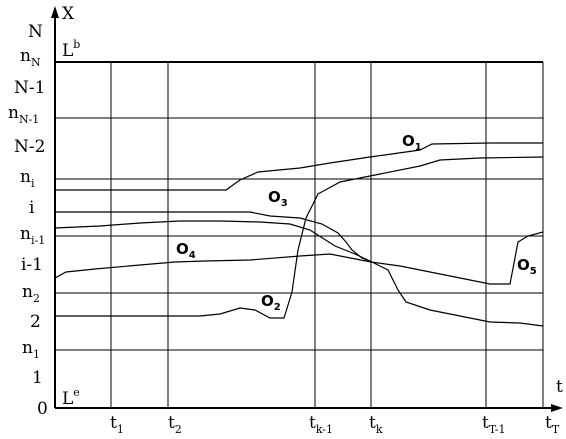 This screenshot has height=439, width=566. Describe the element at coordinates (321, 424) in the screenshot. I see `x-tick-tk-1: tk-1` at that location.